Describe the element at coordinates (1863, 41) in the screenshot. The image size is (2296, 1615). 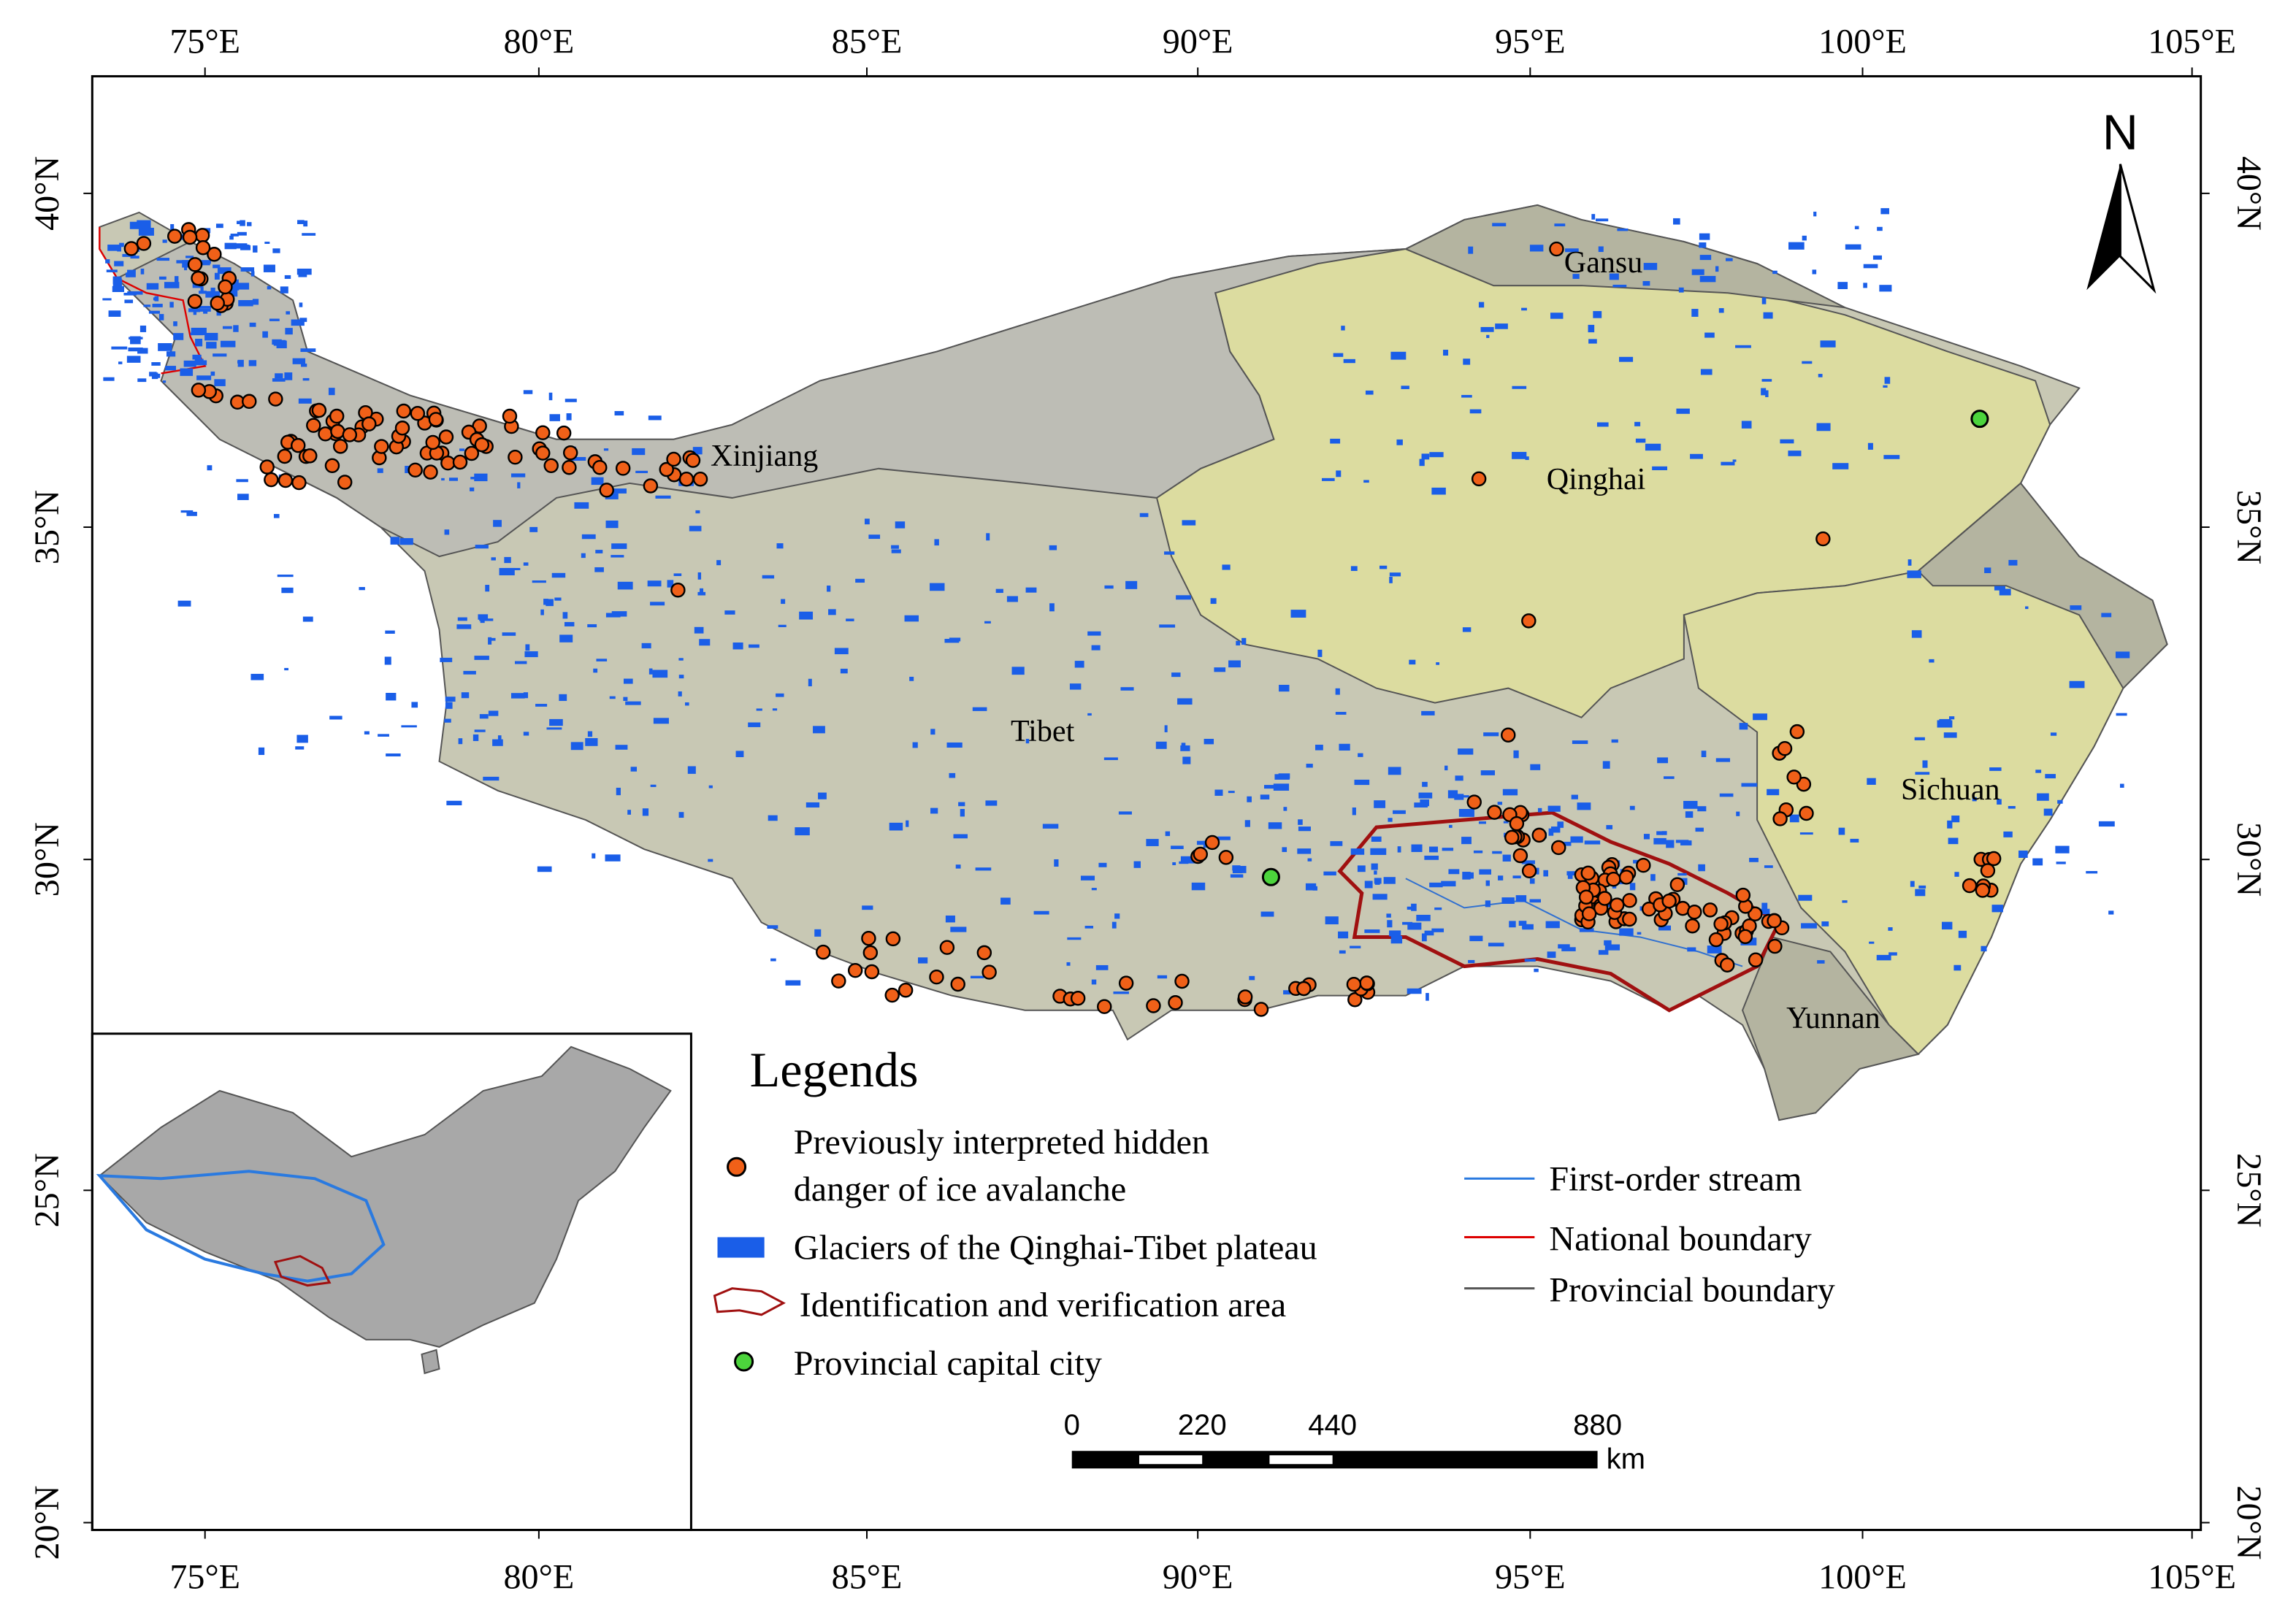
I see `lon-label: 100°E` at that location.